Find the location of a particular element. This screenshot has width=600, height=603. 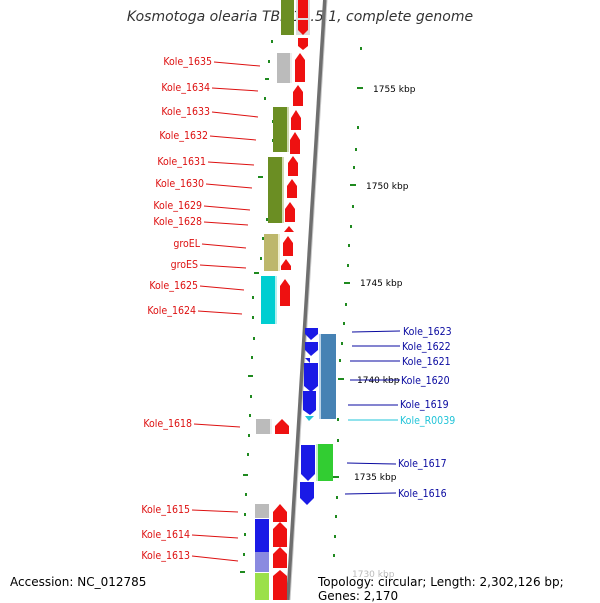

gene-label: groEL is located at coordinates (186, 244).